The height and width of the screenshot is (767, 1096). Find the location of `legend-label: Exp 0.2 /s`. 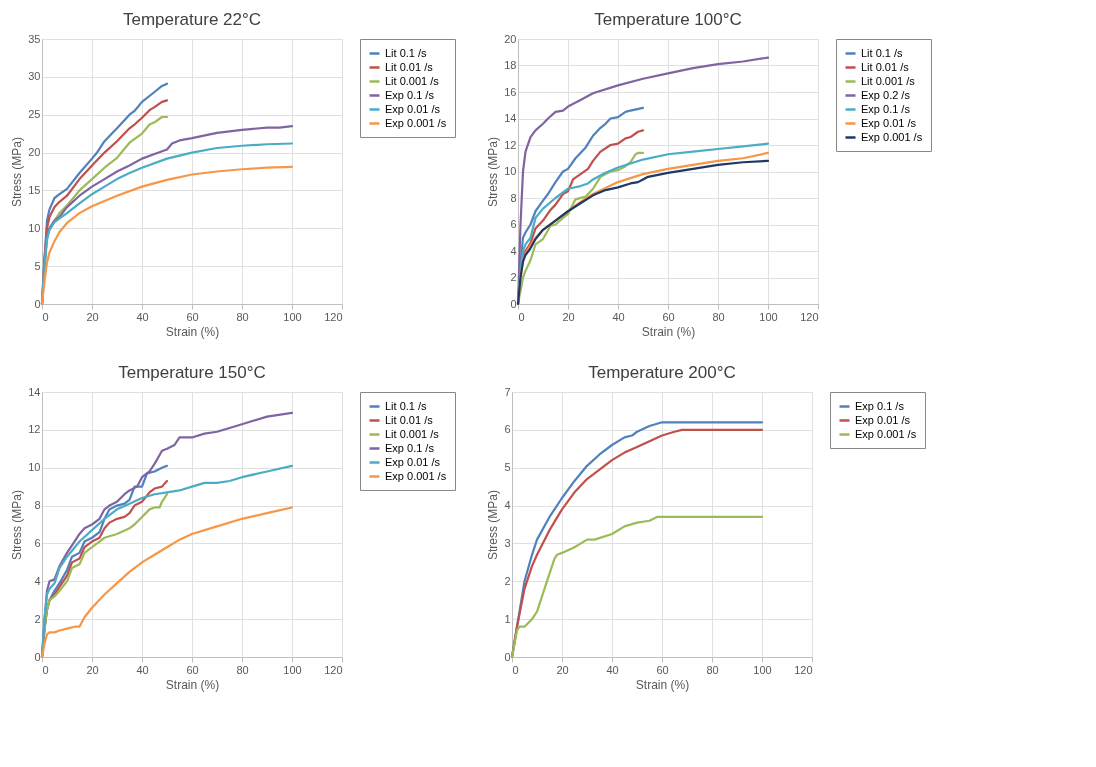

legend-label: Exp 0.2 /s is located at coordinates (886, 94).